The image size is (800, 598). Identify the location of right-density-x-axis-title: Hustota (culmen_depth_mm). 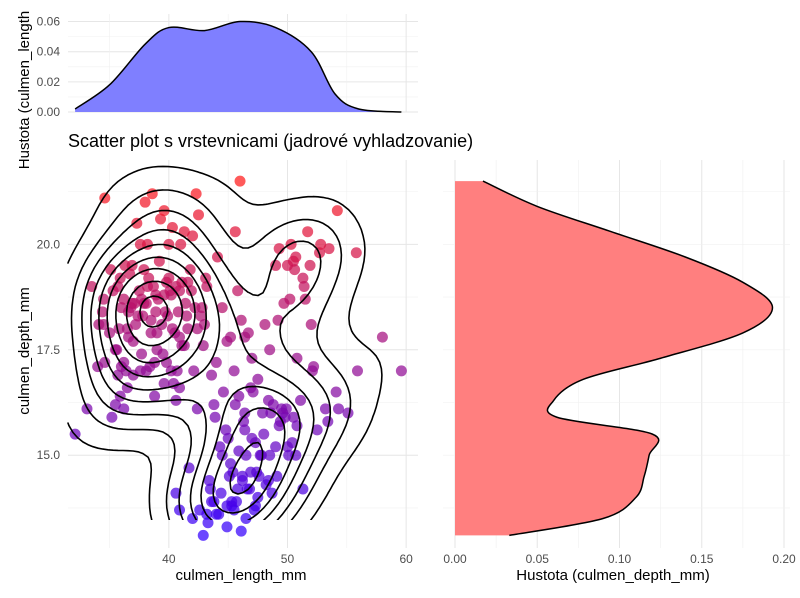
(612, 575).